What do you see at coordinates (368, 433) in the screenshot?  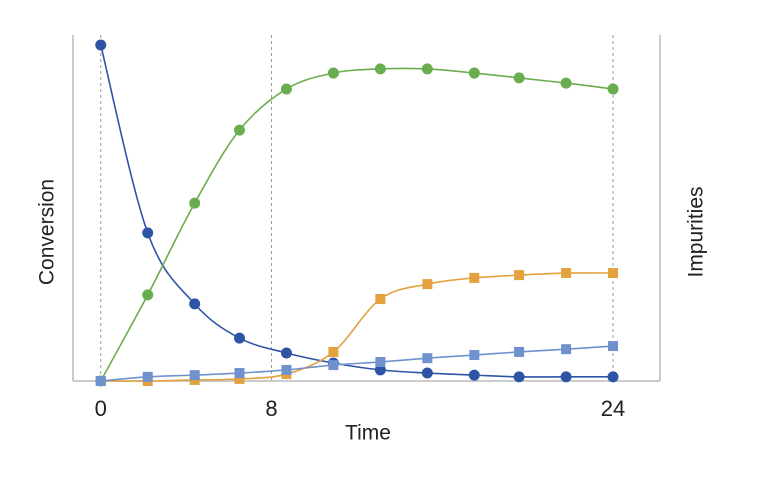 I see `x-axis-title: Time` at bounding box center [368, 433].